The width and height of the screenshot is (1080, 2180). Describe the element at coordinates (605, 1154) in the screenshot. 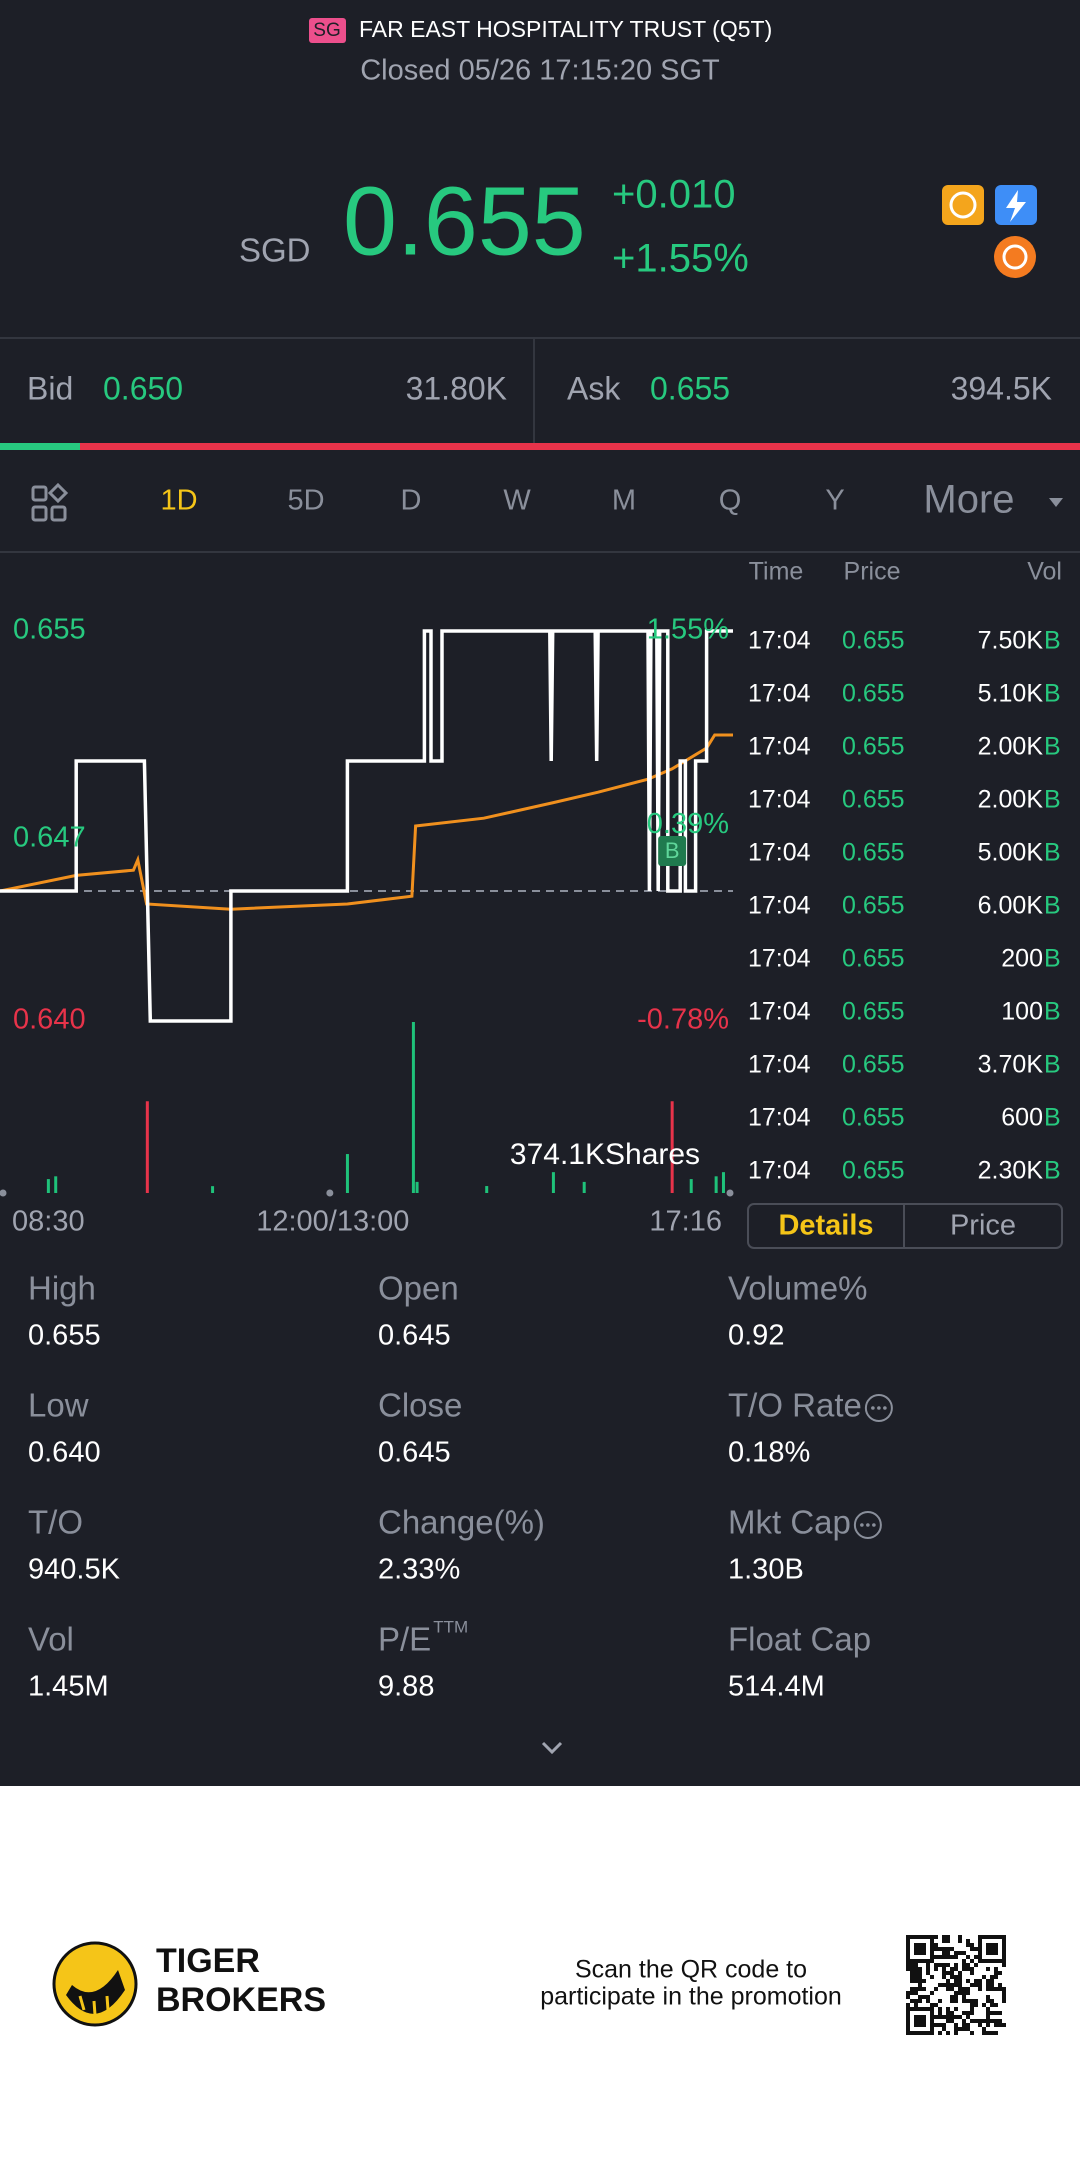

I see `volume-label: 374.1KShares` at that location.